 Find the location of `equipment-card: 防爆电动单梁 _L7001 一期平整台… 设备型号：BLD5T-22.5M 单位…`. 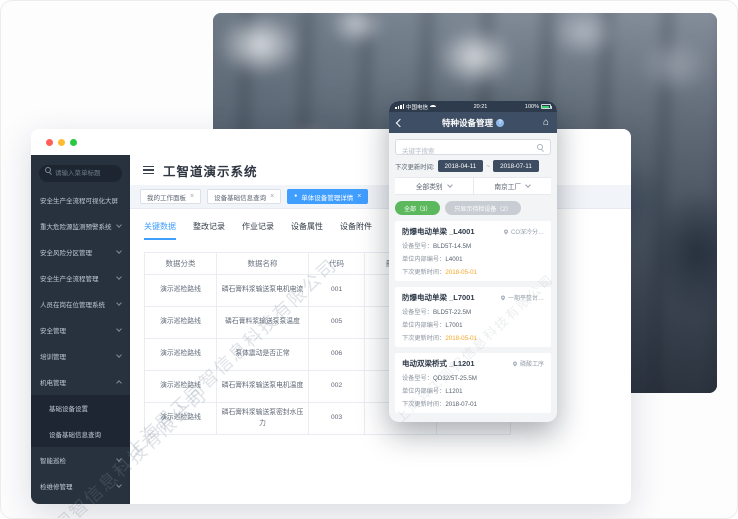

equipment-card: 防爆电动单梁 _L7001 一期平整台… 设备型号：BLD5T-22.5M 单位… is located at coordinates (473, 317).